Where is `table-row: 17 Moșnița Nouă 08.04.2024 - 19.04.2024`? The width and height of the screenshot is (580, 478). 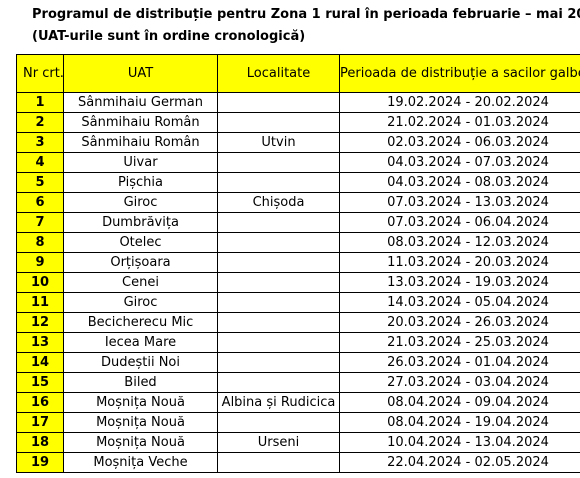
table-row: 17 Moșnița Nouă 08.04.2024 - 19.04.2024 is located at coordinates (298, 422).